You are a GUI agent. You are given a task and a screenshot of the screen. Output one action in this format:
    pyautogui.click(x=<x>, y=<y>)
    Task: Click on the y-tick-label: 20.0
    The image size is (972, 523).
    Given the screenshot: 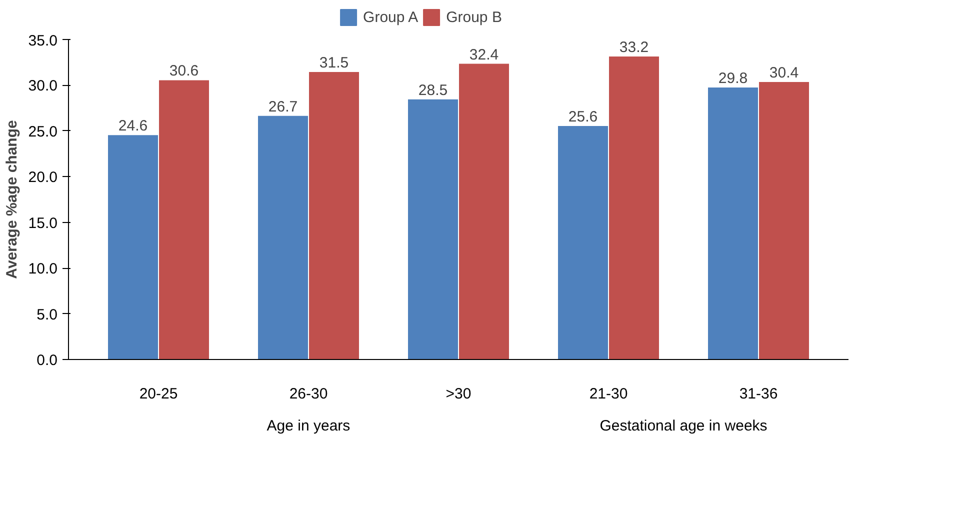 What is the action you would take?
    pyautogui.click(x=43, y=177)
    